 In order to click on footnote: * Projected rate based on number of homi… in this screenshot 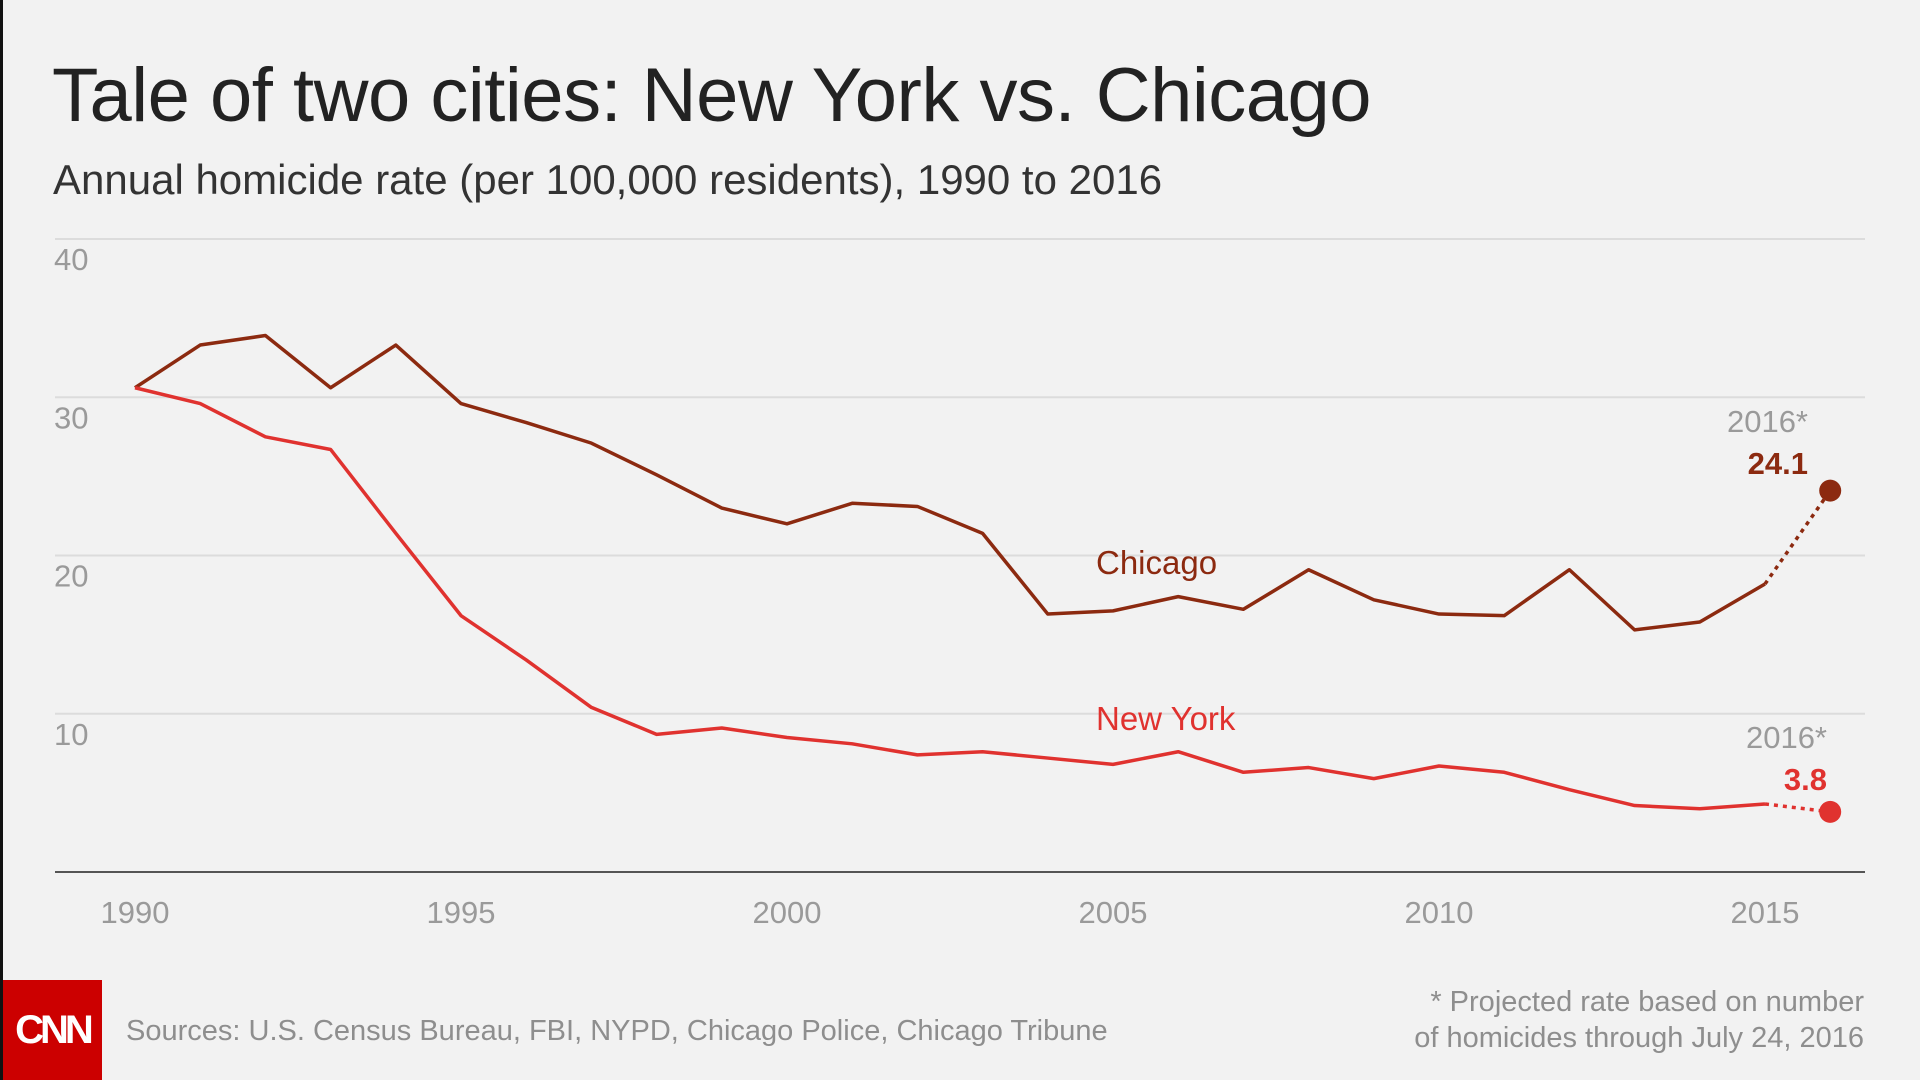, I will do `click(1514, 1020)`.